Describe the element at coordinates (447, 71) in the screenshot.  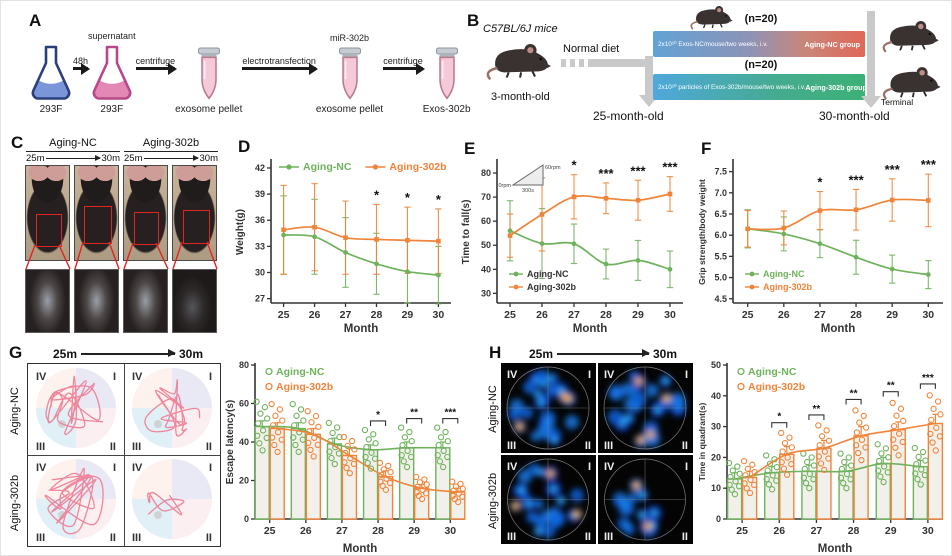
I see `tube-exos-302b: Exos-302b` at that location.